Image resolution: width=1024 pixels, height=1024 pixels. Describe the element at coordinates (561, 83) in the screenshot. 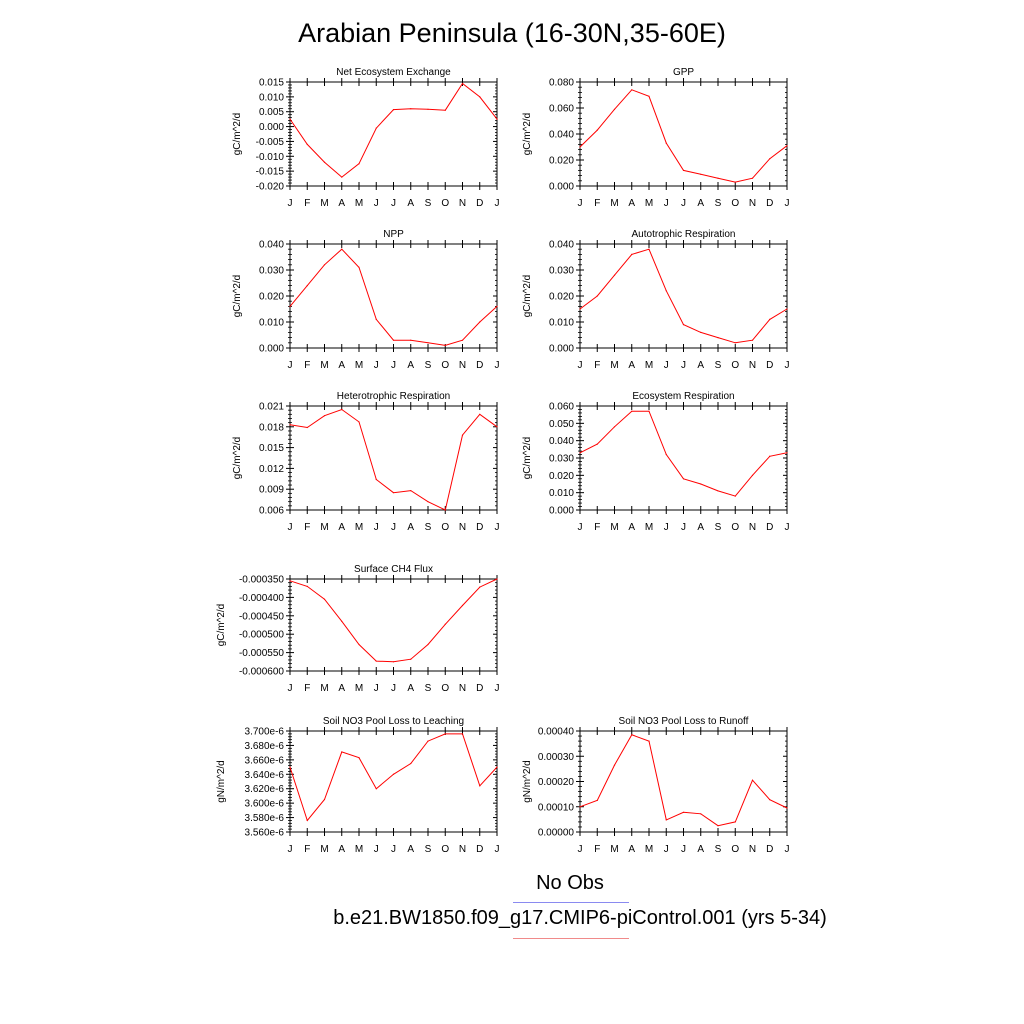

I see `y-tick-label: 0.080` at that location.